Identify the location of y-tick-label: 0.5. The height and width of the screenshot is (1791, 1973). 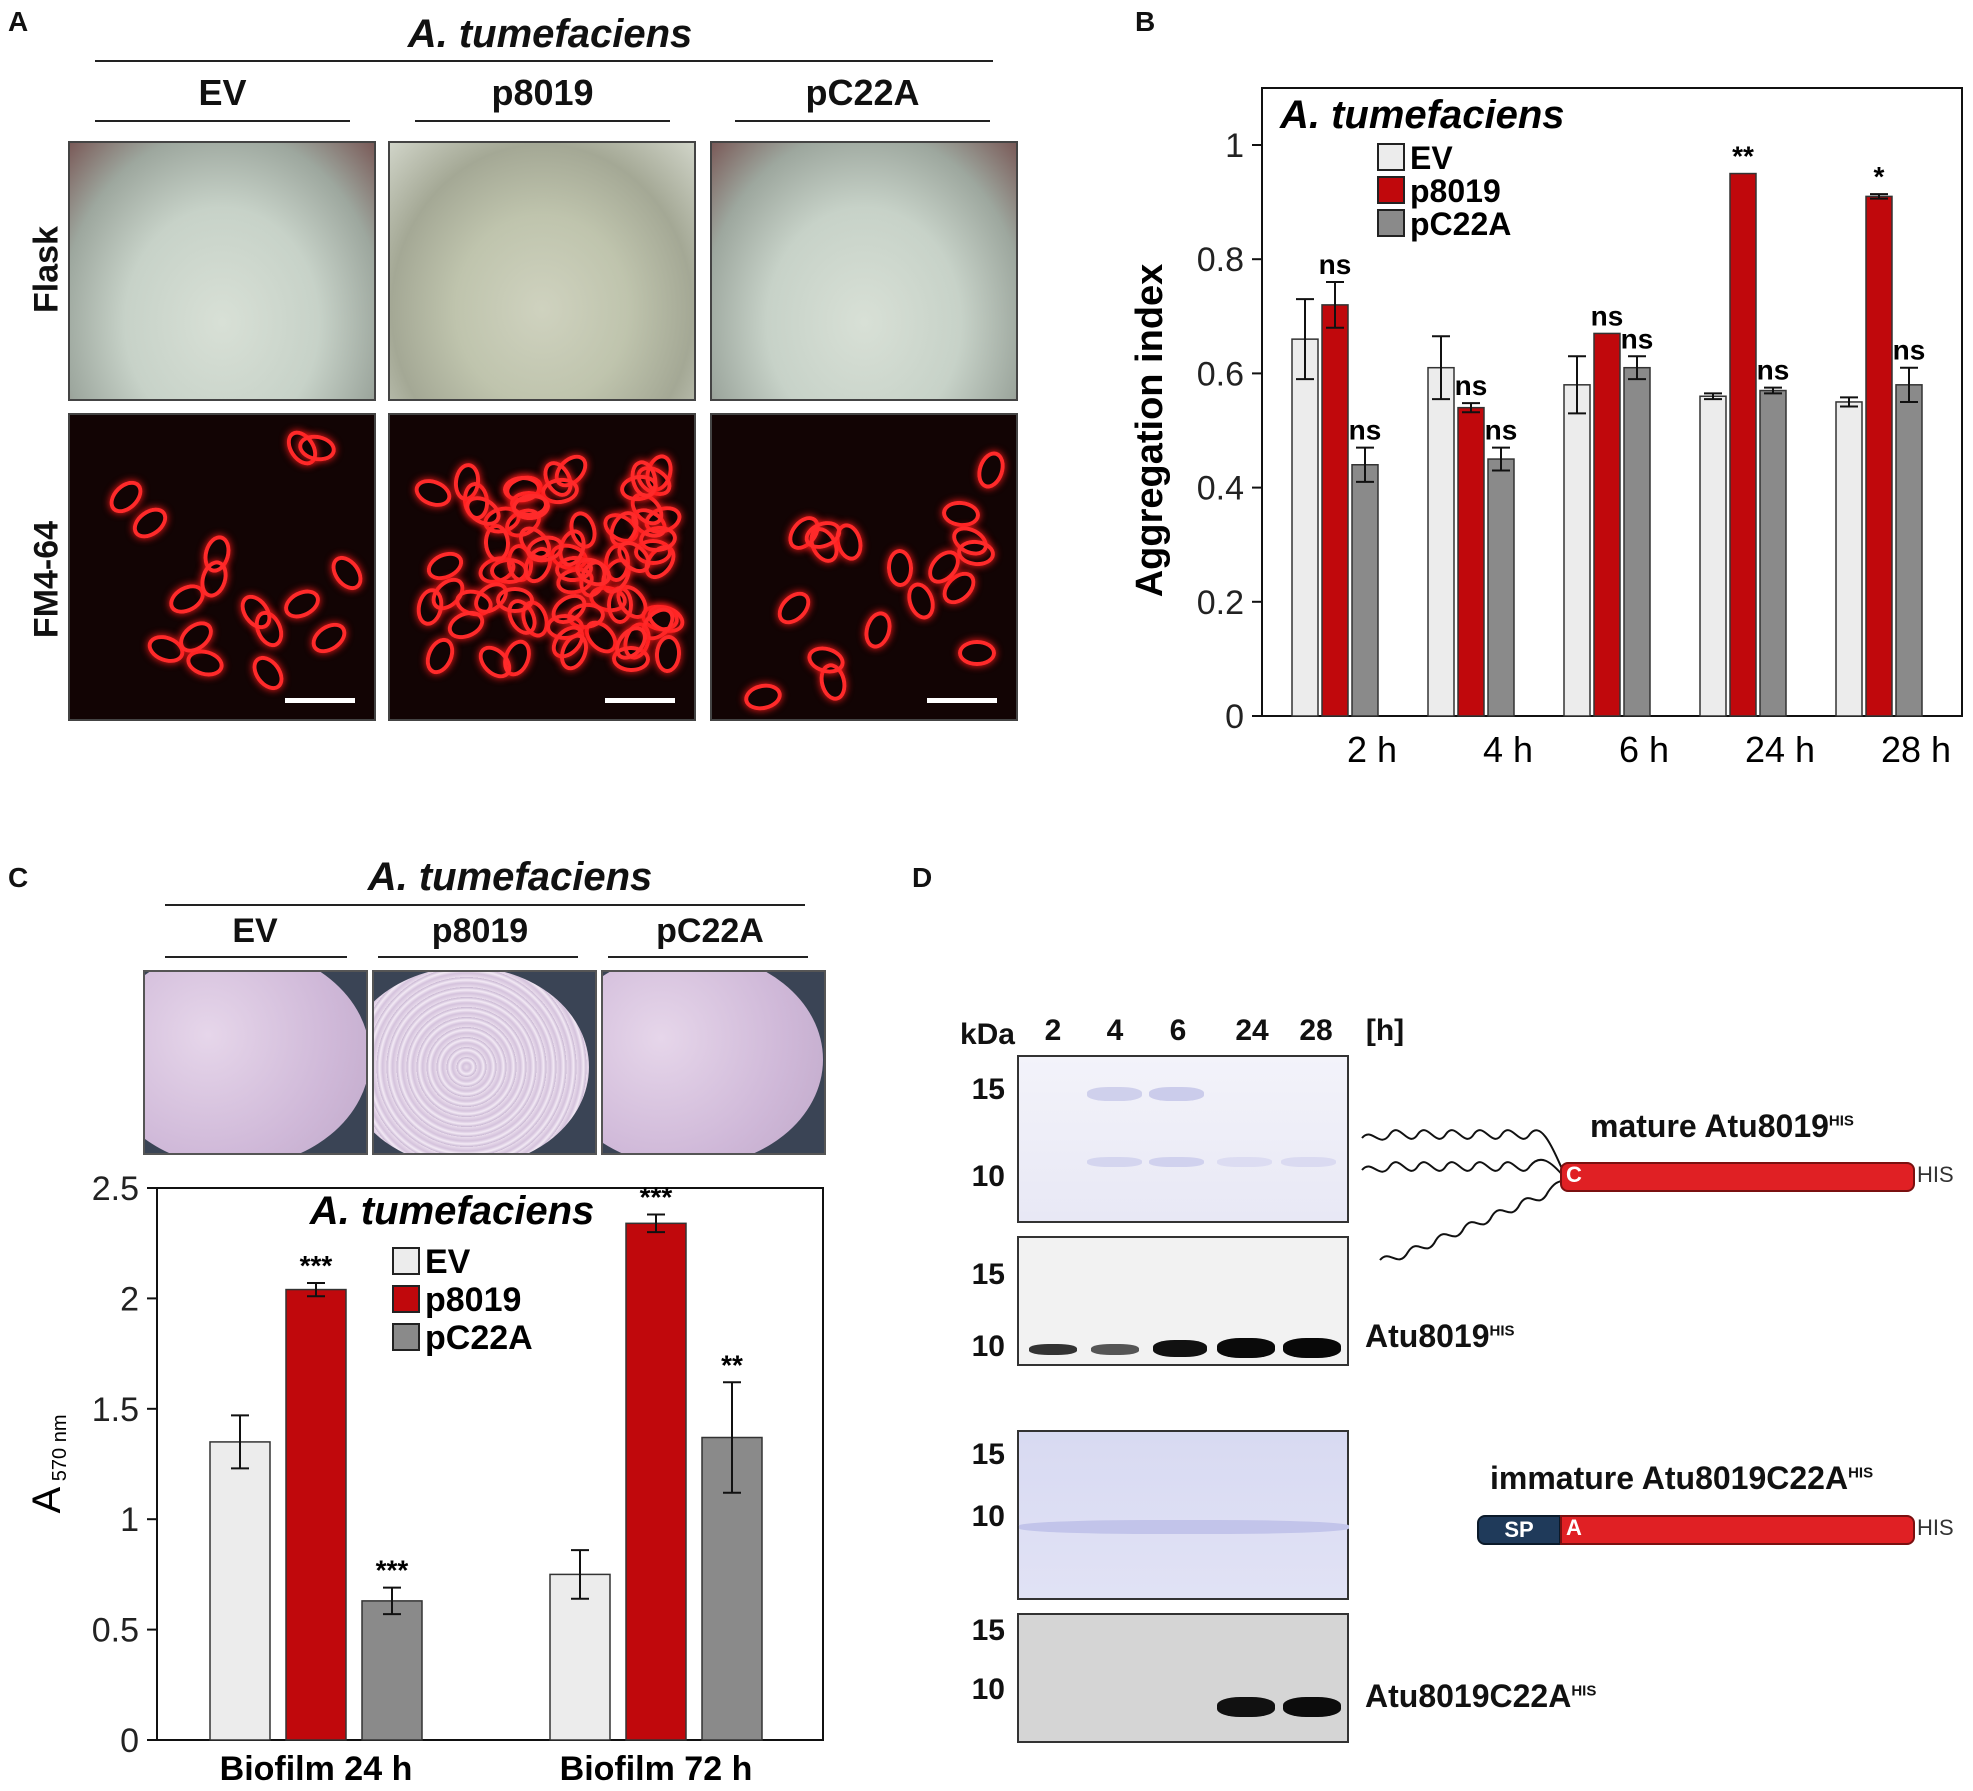
(115, 1631).